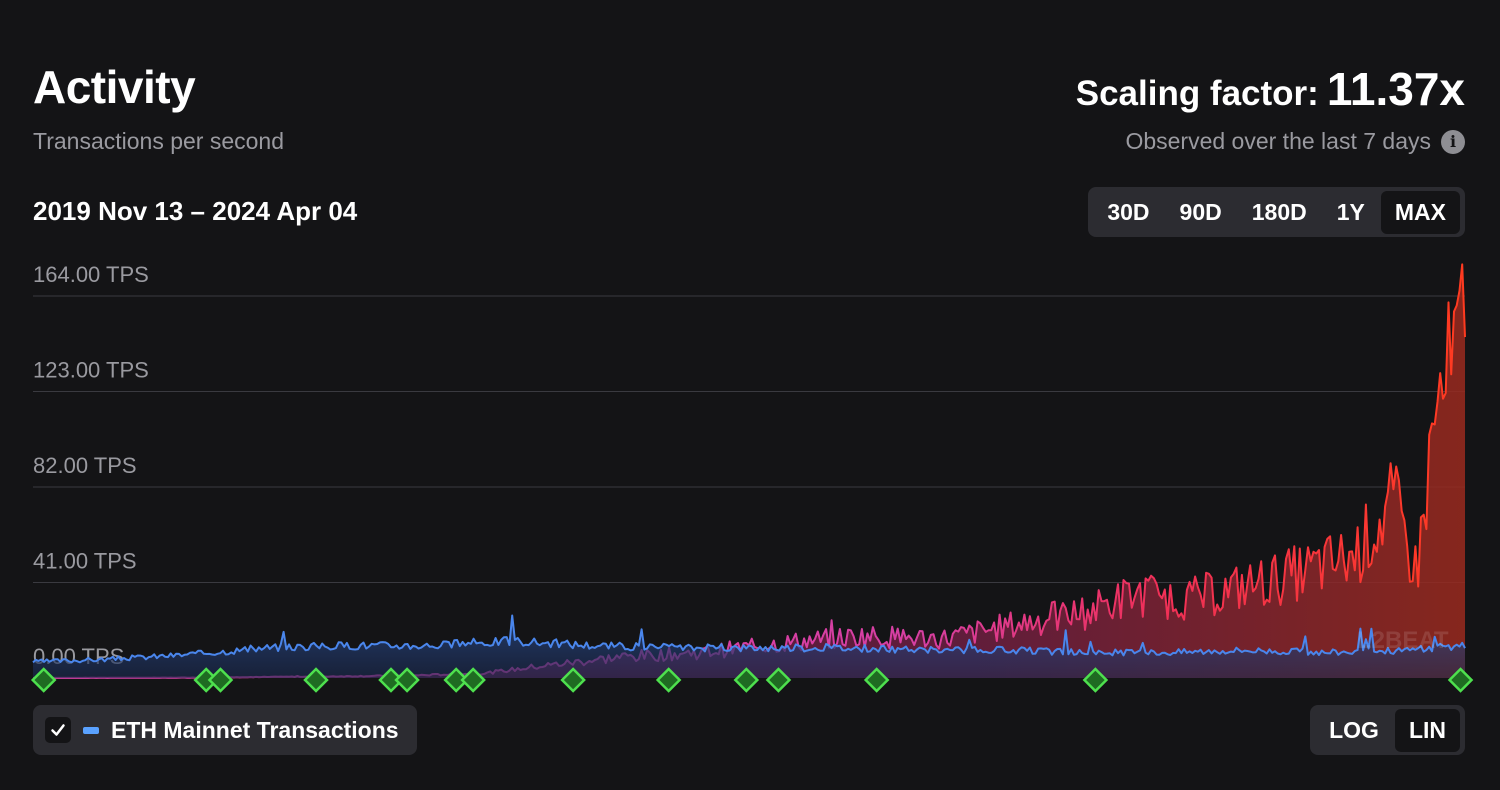 The height and width of the screenshot is (790, 1500). I want to click on observed-note: Observed over the last 7 days i, so click(1295, 141).